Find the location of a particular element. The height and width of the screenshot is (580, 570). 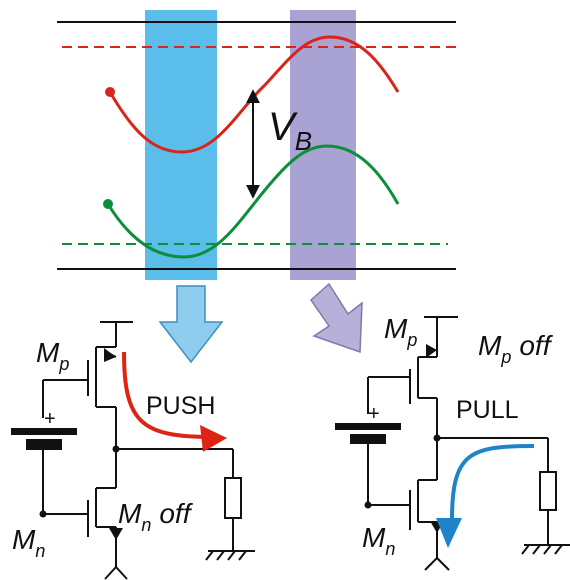

pull-mp-label: Mp is located at coordinates (400, 331).